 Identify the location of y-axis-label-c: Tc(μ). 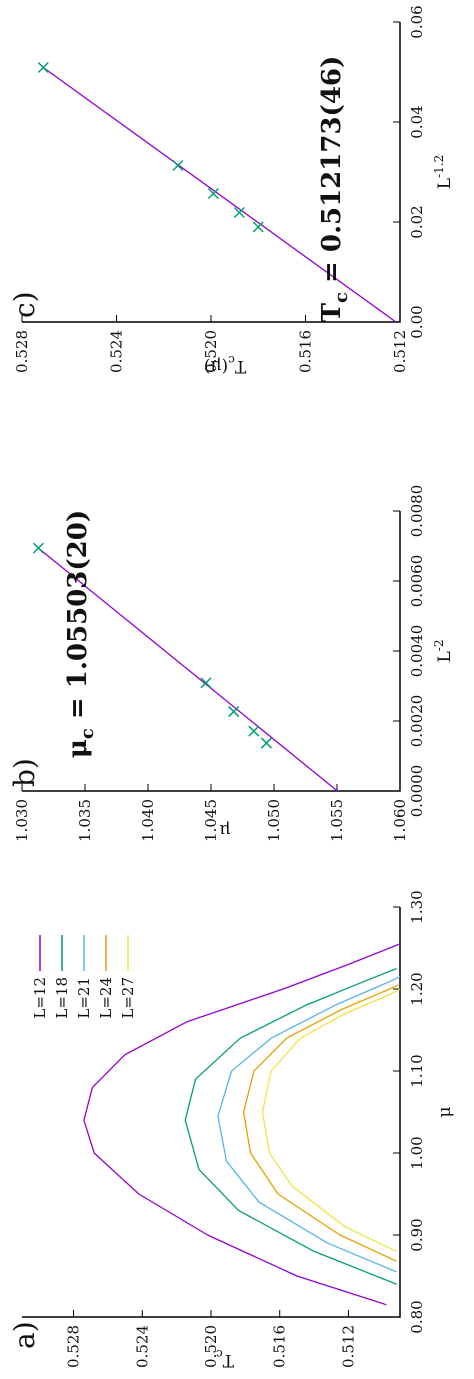
(225, 364).